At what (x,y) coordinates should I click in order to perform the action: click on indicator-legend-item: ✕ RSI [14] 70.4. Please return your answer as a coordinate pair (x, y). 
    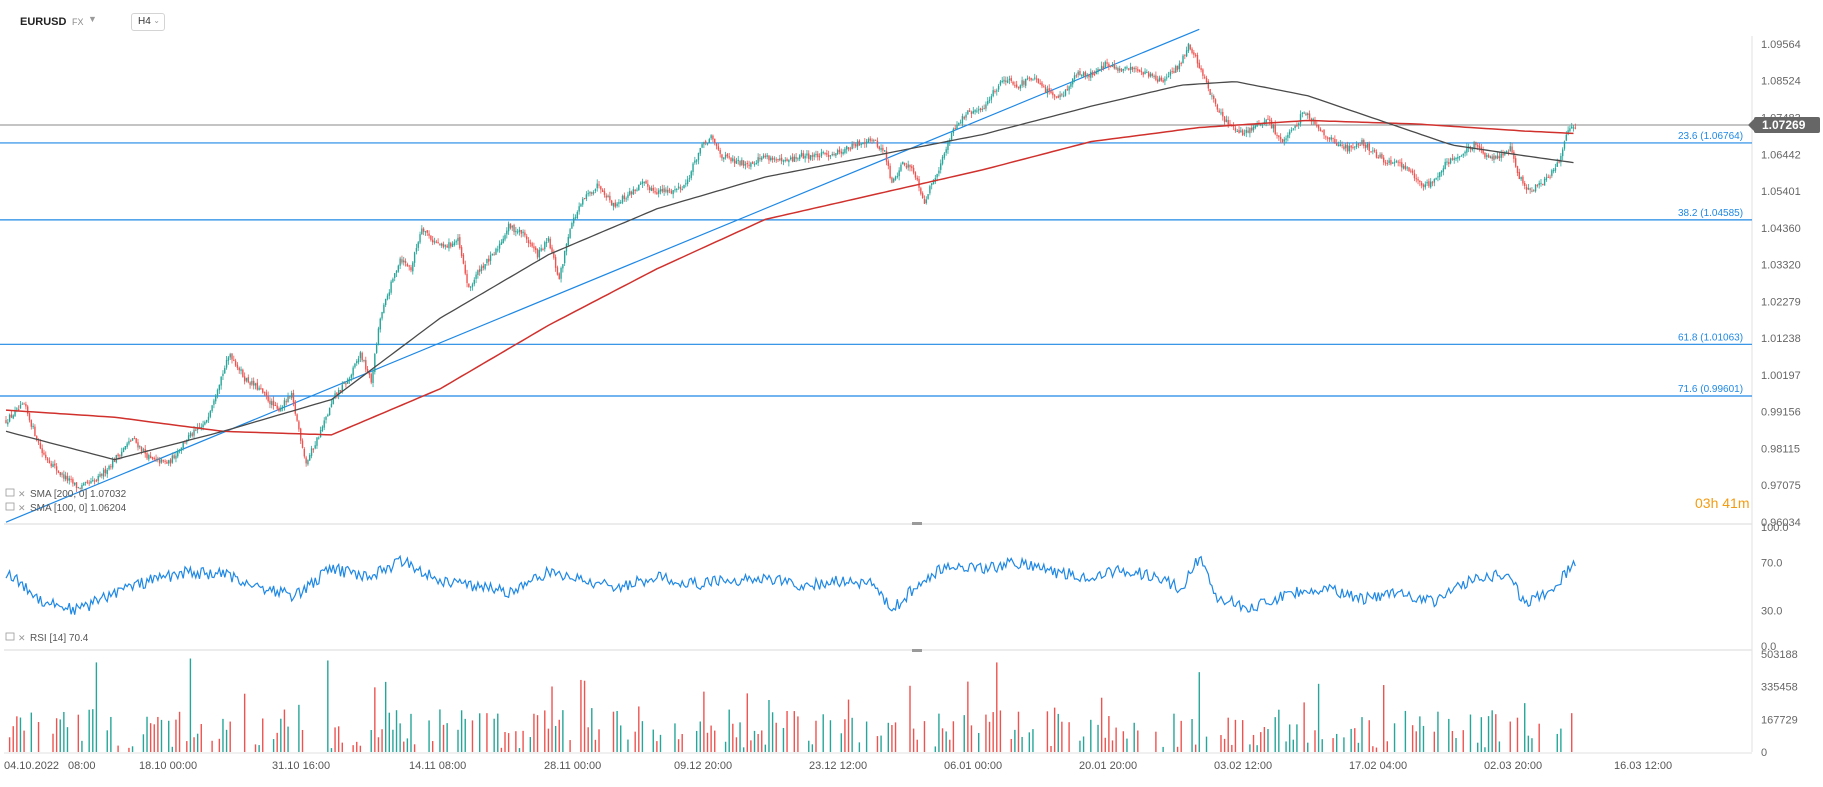
    Looking at the image, I should click on (47, 638).